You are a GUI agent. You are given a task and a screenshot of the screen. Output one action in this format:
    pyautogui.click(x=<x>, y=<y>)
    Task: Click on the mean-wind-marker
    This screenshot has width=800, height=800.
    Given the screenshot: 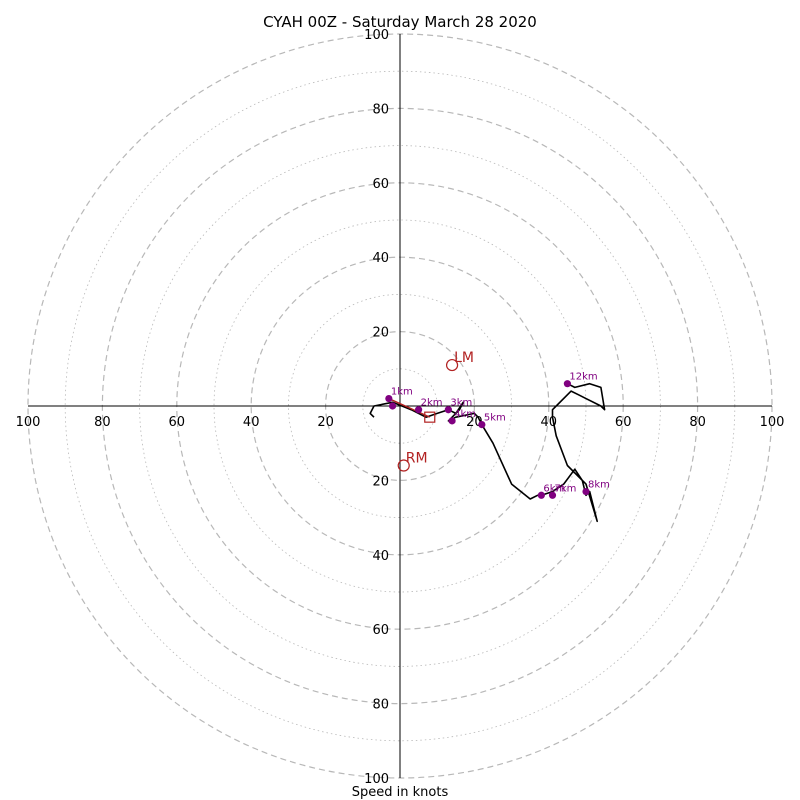 What is the action you would take?
    pyautogui.click(x=430, y=417)
    